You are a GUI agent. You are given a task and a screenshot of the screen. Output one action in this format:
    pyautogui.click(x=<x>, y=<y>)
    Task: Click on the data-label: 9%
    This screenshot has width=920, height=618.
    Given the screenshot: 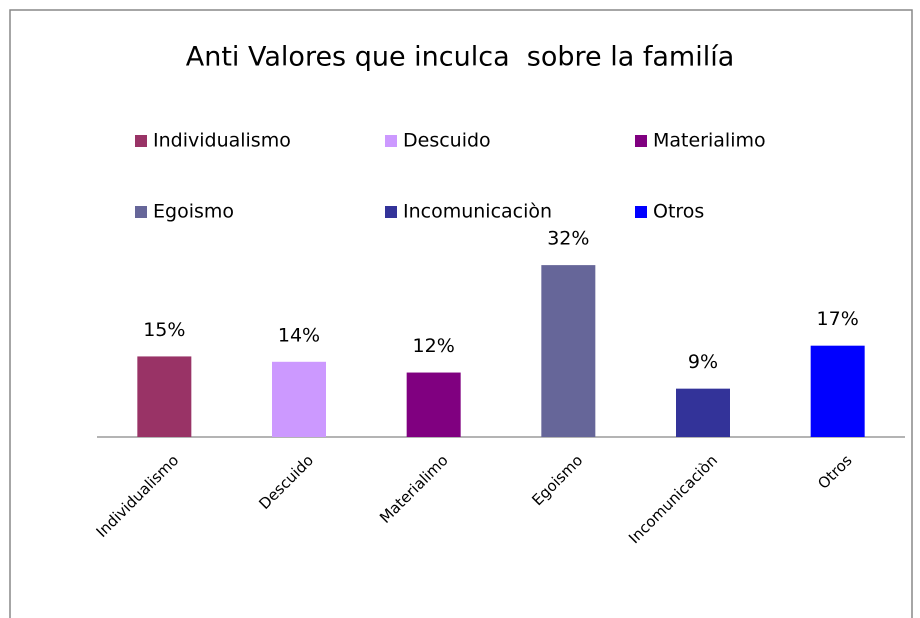 What is the action you would take?
    pyautogui.click(x=703, y=362)
    